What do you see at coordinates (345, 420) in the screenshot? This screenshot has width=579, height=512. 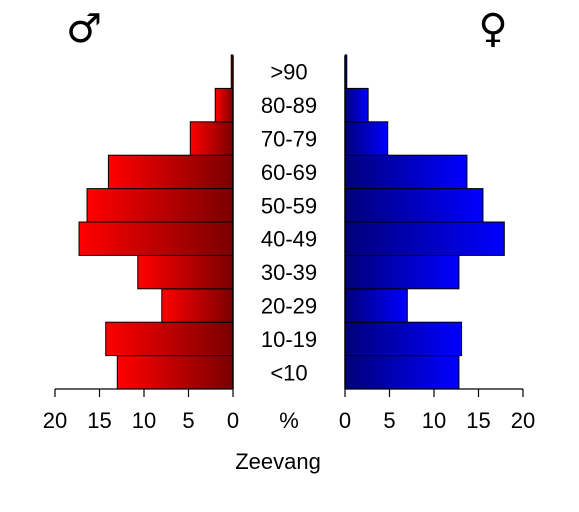 I see `female-tick-label-0: 0` at bounding box center [345, 420].